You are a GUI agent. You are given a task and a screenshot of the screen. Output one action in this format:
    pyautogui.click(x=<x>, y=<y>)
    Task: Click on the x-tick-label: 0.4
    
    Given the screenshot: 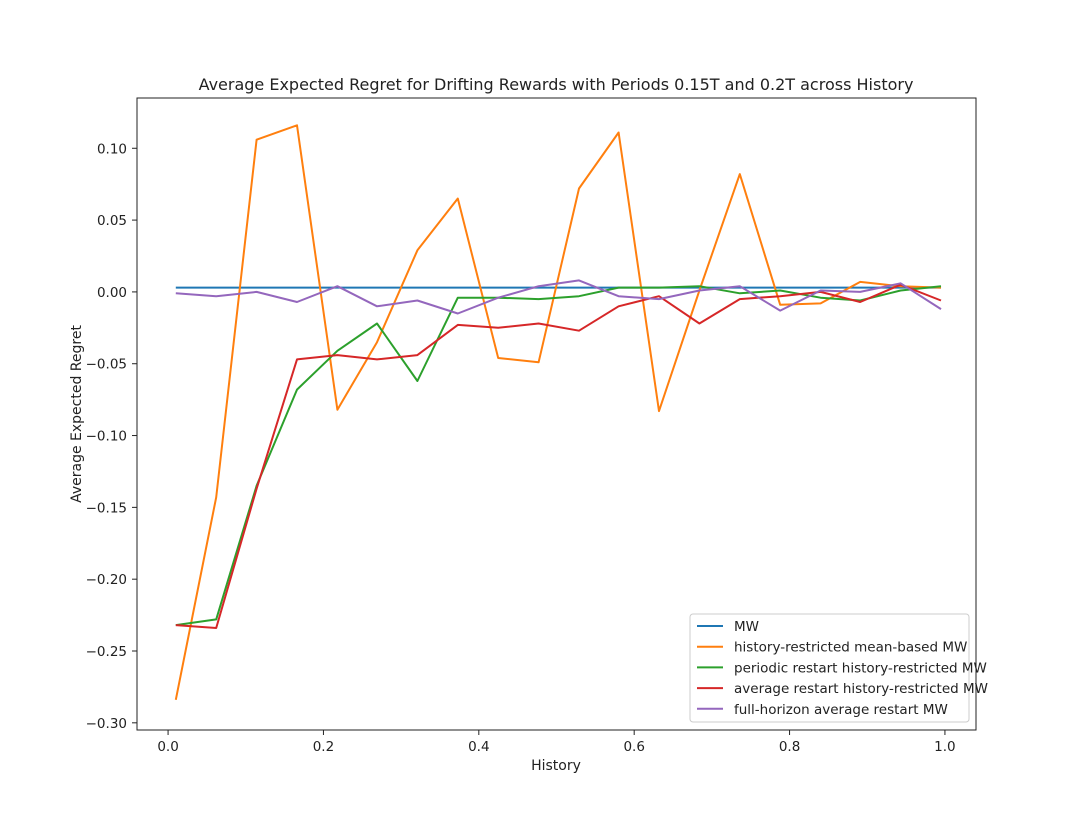 What is the action you would take?
    pyautogui.click(x=478, y=747)
    